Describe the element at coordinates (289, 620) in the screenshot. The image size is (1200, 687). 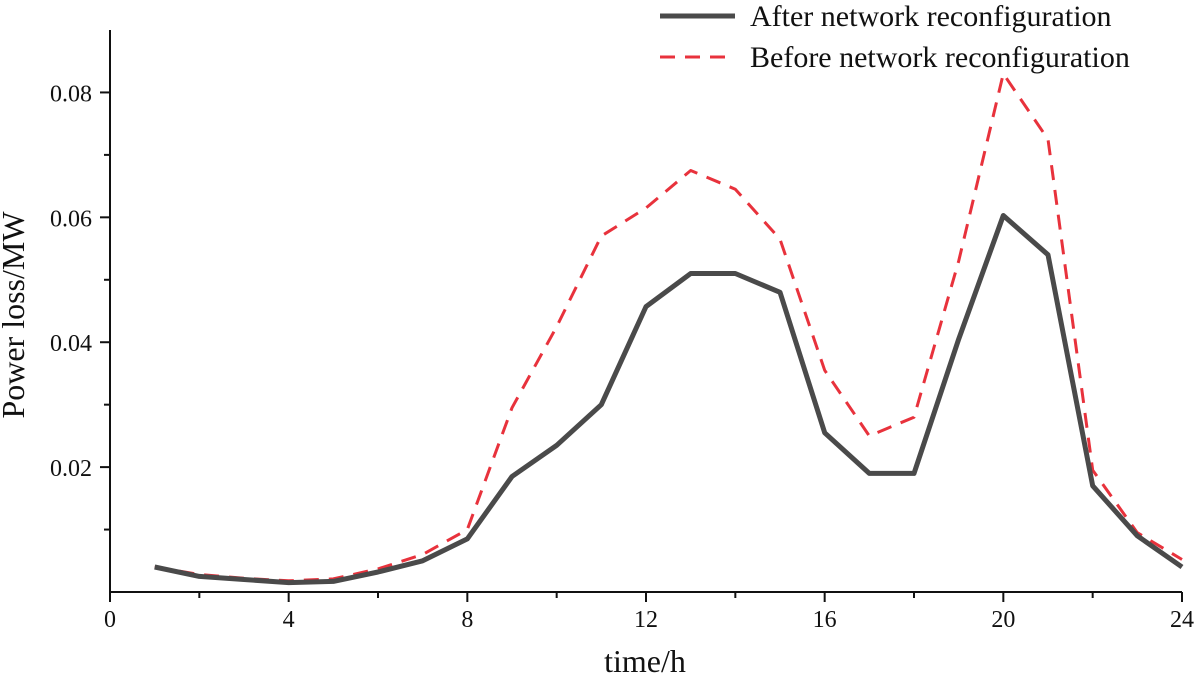
I see `x-tick-label: 4` at that location.